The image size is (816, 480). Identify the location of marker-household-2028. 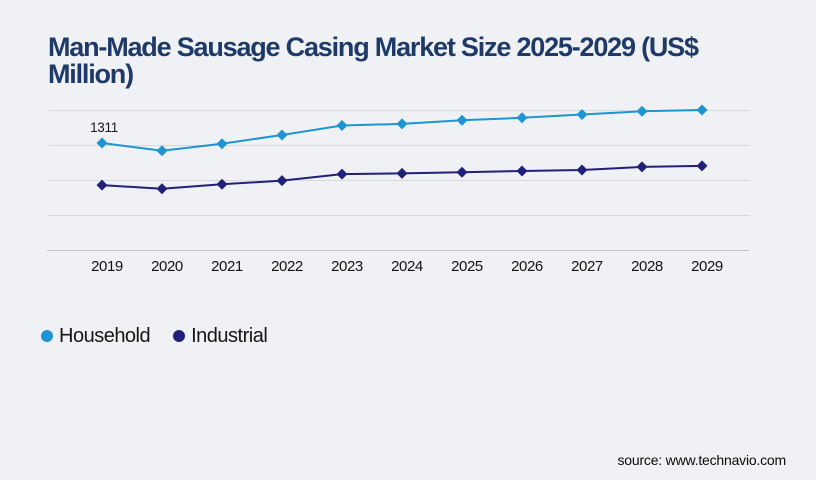
(642, 111).